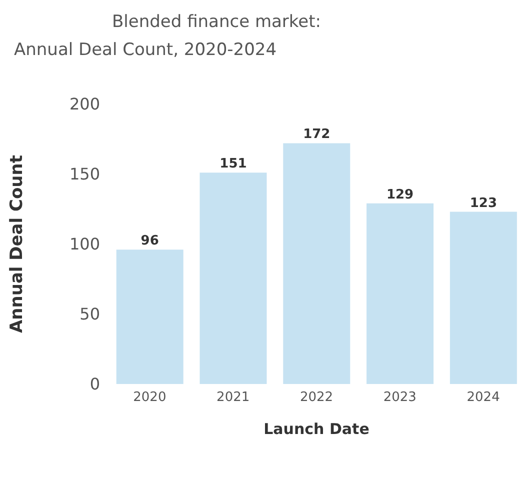 The width and height of the screenshot is (525, 486). Describe the element at coordinates (483, 398) in the screenshot. I see `x-tick-label: 2024` at that location.